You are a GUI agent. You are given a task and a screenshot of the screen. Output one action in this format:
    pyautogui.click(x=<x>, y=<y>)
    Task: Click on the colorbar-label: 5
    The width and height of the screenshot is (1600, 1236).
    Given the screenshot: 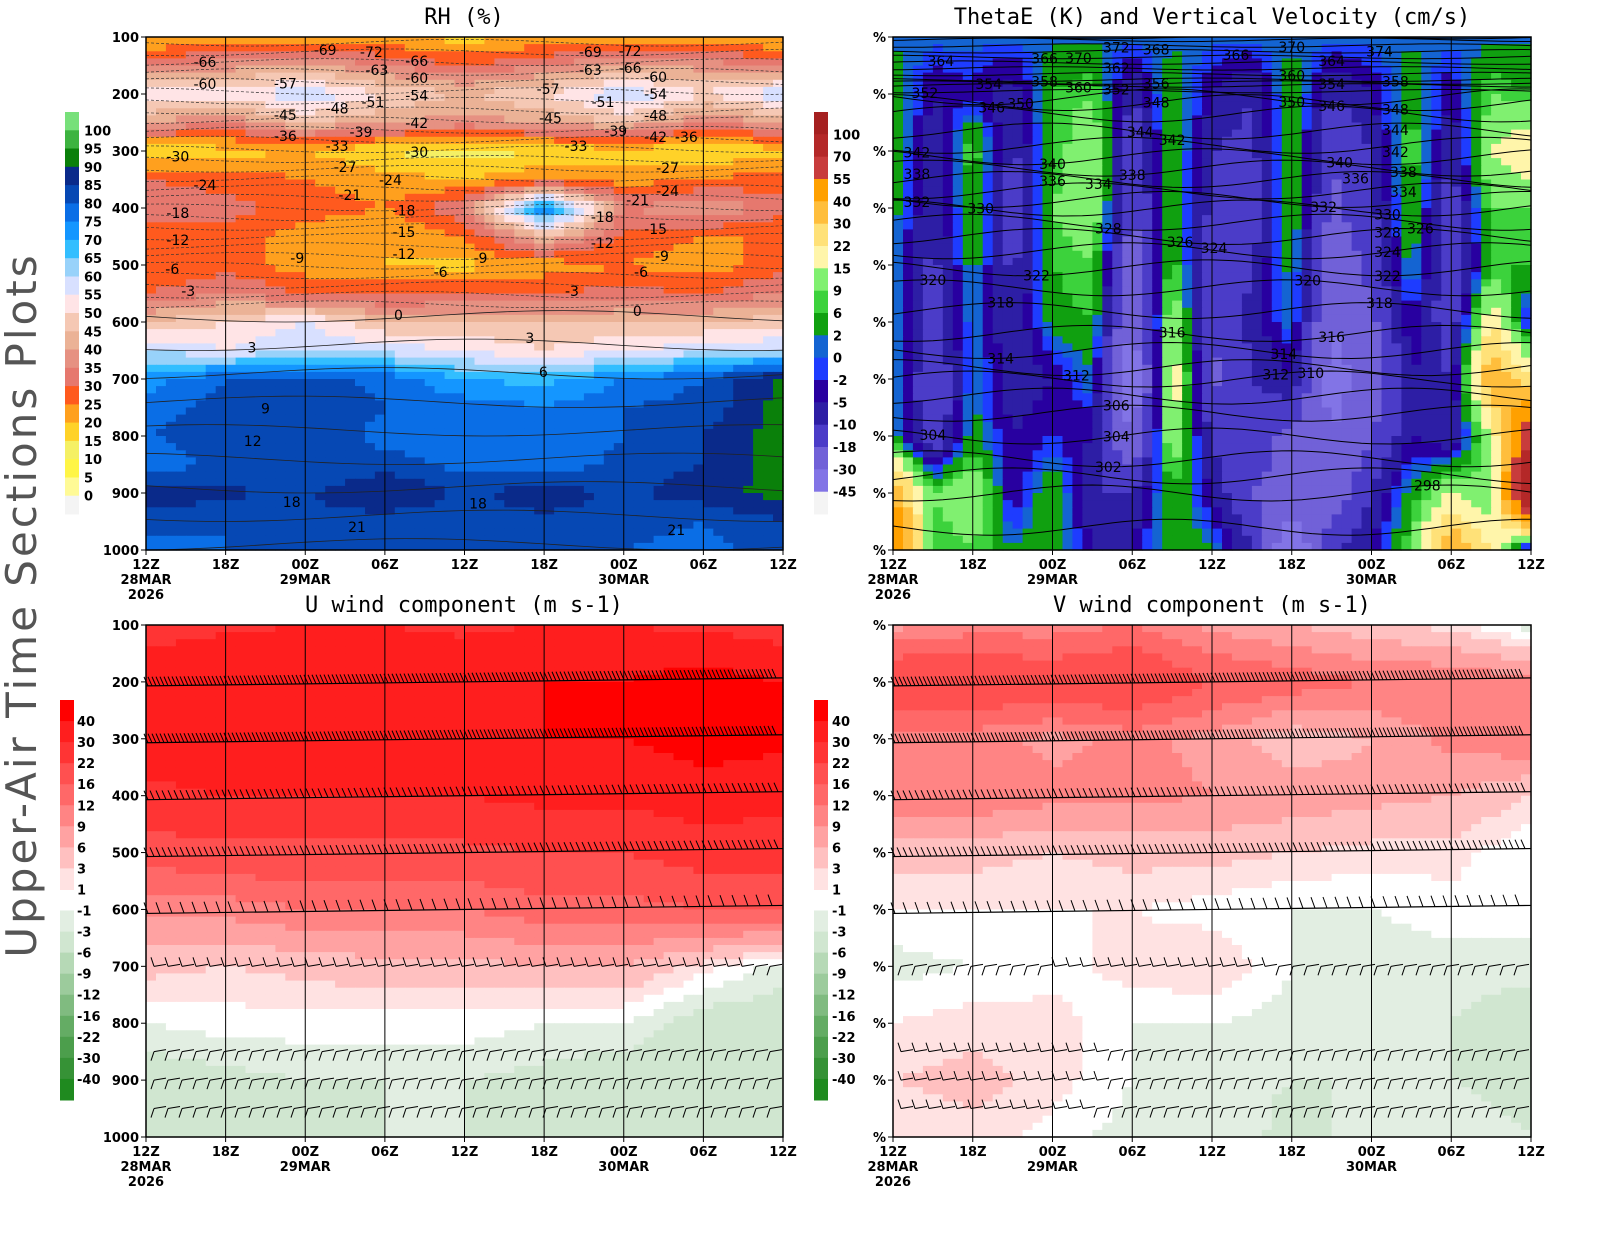 What is the action you would take?
    pyautogui.click(x=88, y=479)
    